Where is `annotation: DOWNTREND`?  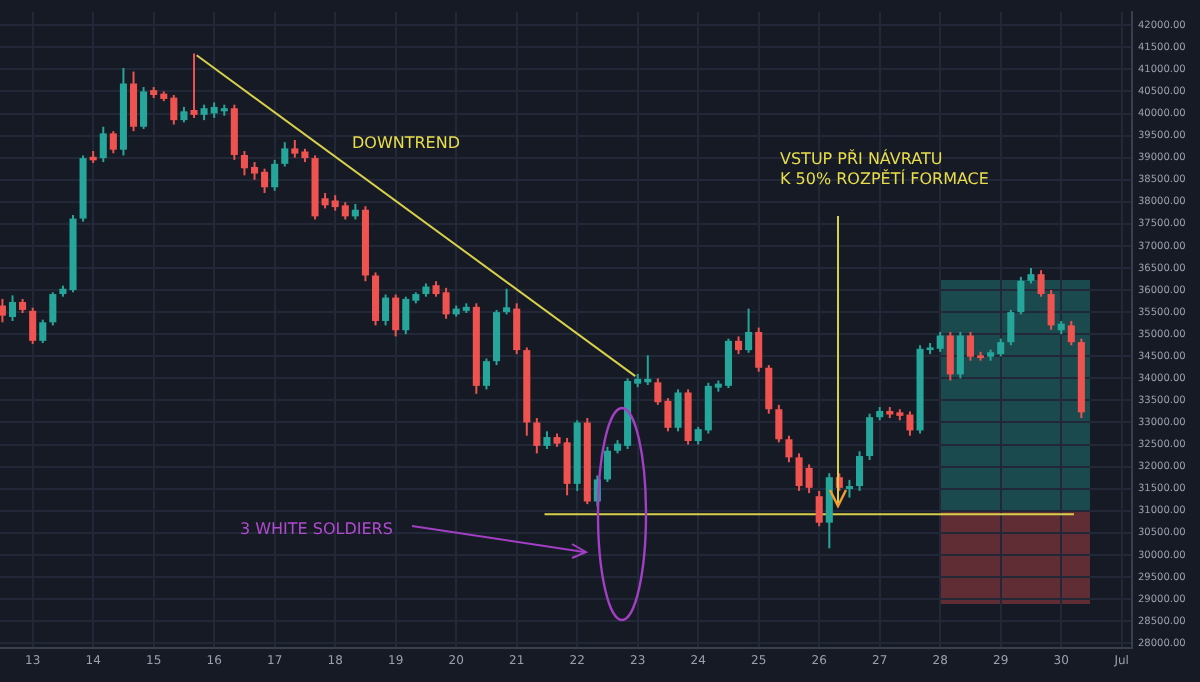
annotation: DOWNTREND is located at coordinates (406, 143).